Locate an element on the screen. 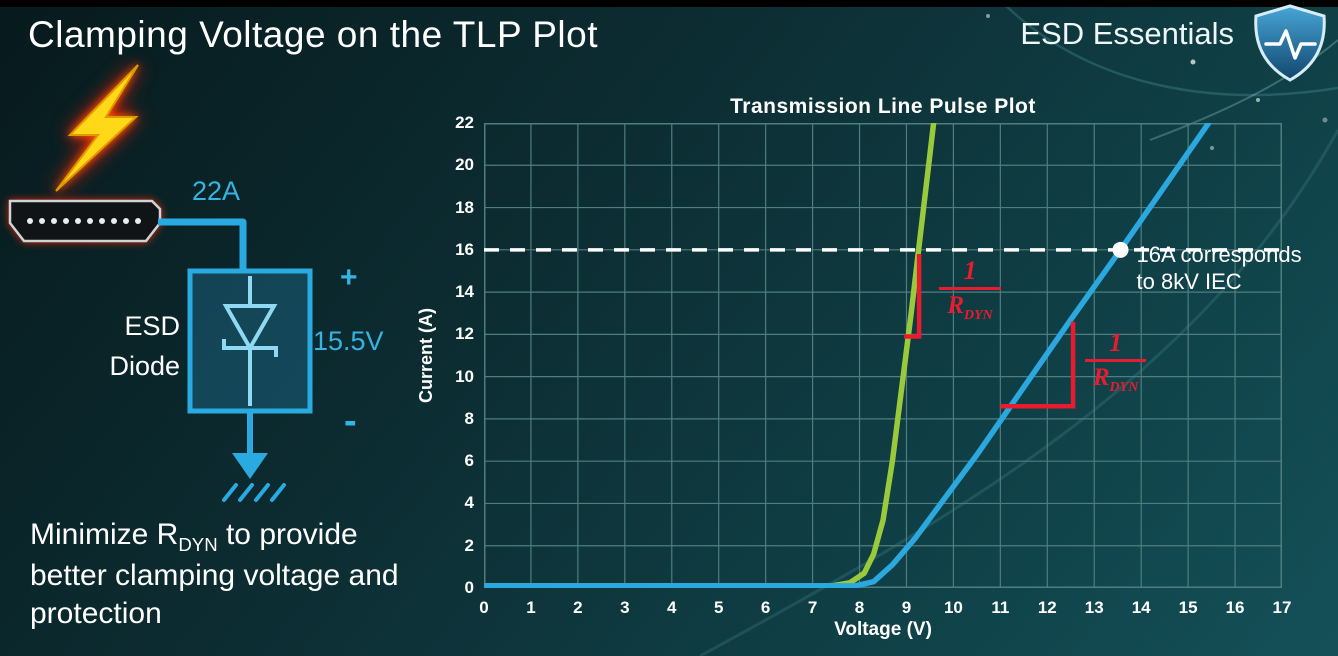  x-tick-label: 16 is located at coordinates (1235, 607).